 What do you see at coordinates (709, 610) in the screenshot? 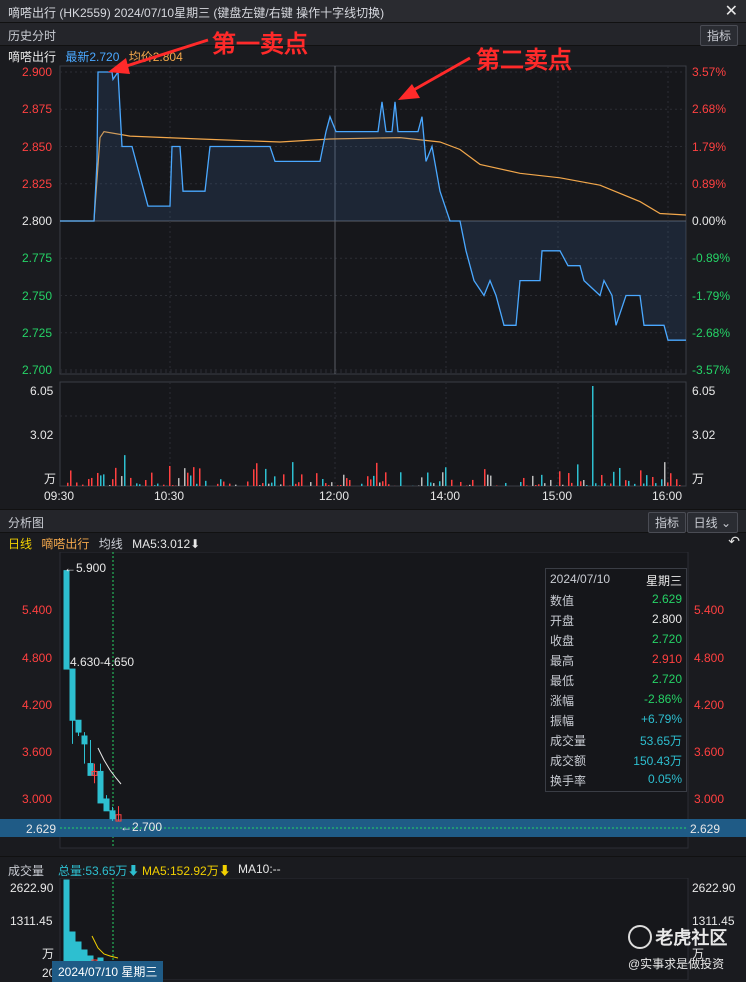
I see `daily-price-tick: 5.400` at bounding box center [709, 610].